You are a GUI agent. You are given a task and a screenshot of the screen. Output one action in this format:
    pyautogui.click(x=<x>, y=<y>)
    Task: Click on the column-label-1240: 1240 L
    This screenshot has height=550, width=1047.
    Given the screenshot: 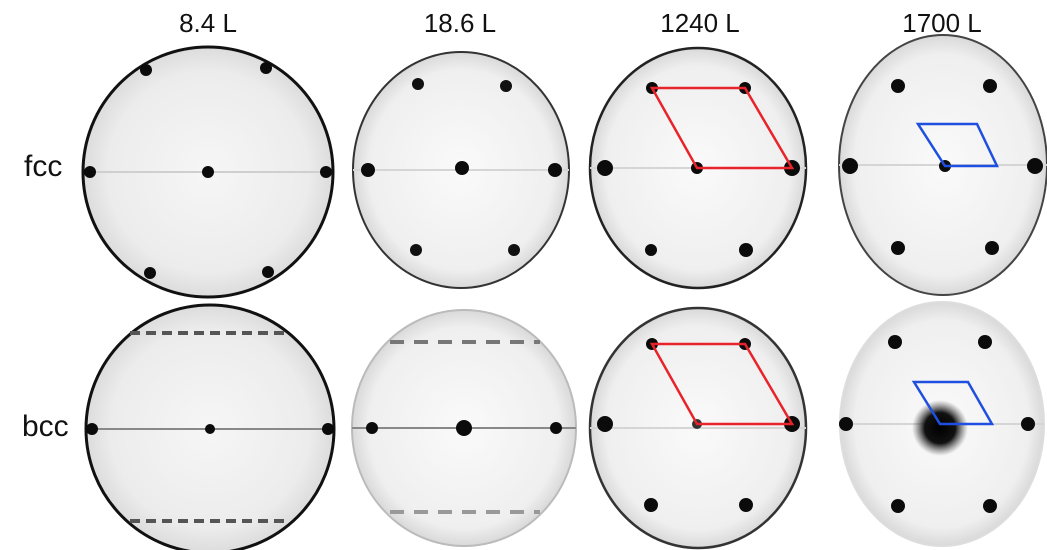 What is the action you would take?
    pyautogui.click(x=700, y=23)
    